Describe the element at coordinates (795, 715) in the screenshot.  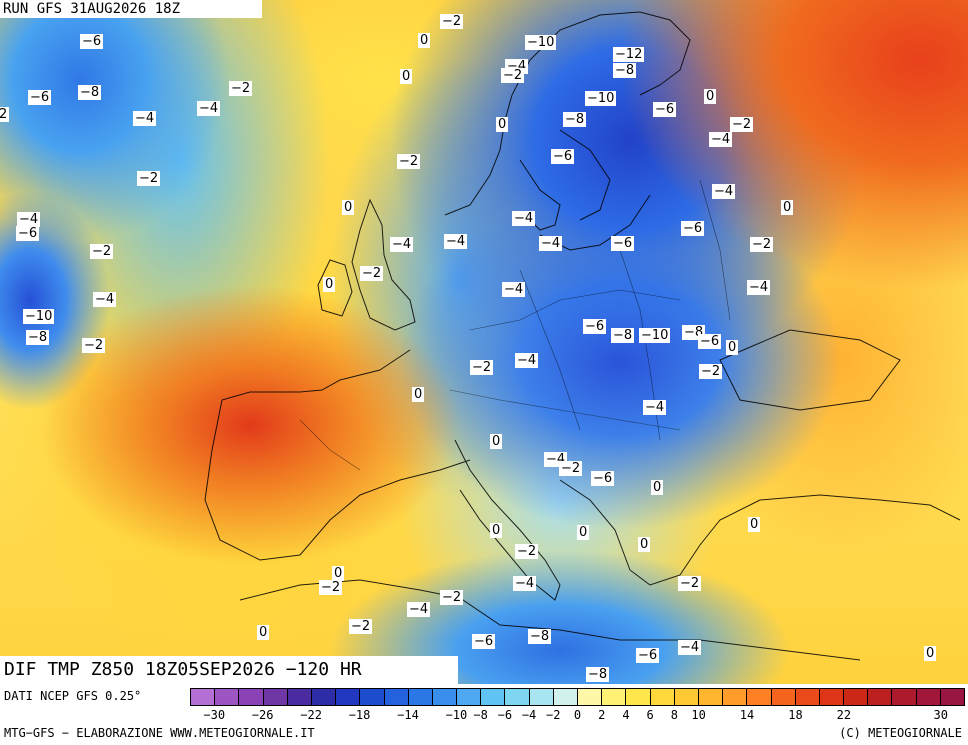
I see `scale-tick-label: 18` at that location.